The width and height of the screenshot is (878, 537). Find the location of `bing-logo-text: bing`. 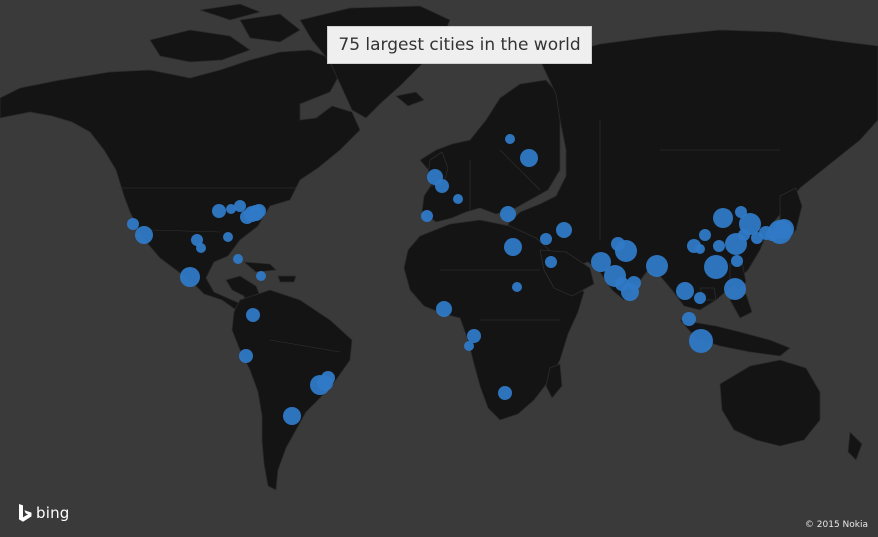

bing-logo-text: bing is located at coordinates (53, 513).